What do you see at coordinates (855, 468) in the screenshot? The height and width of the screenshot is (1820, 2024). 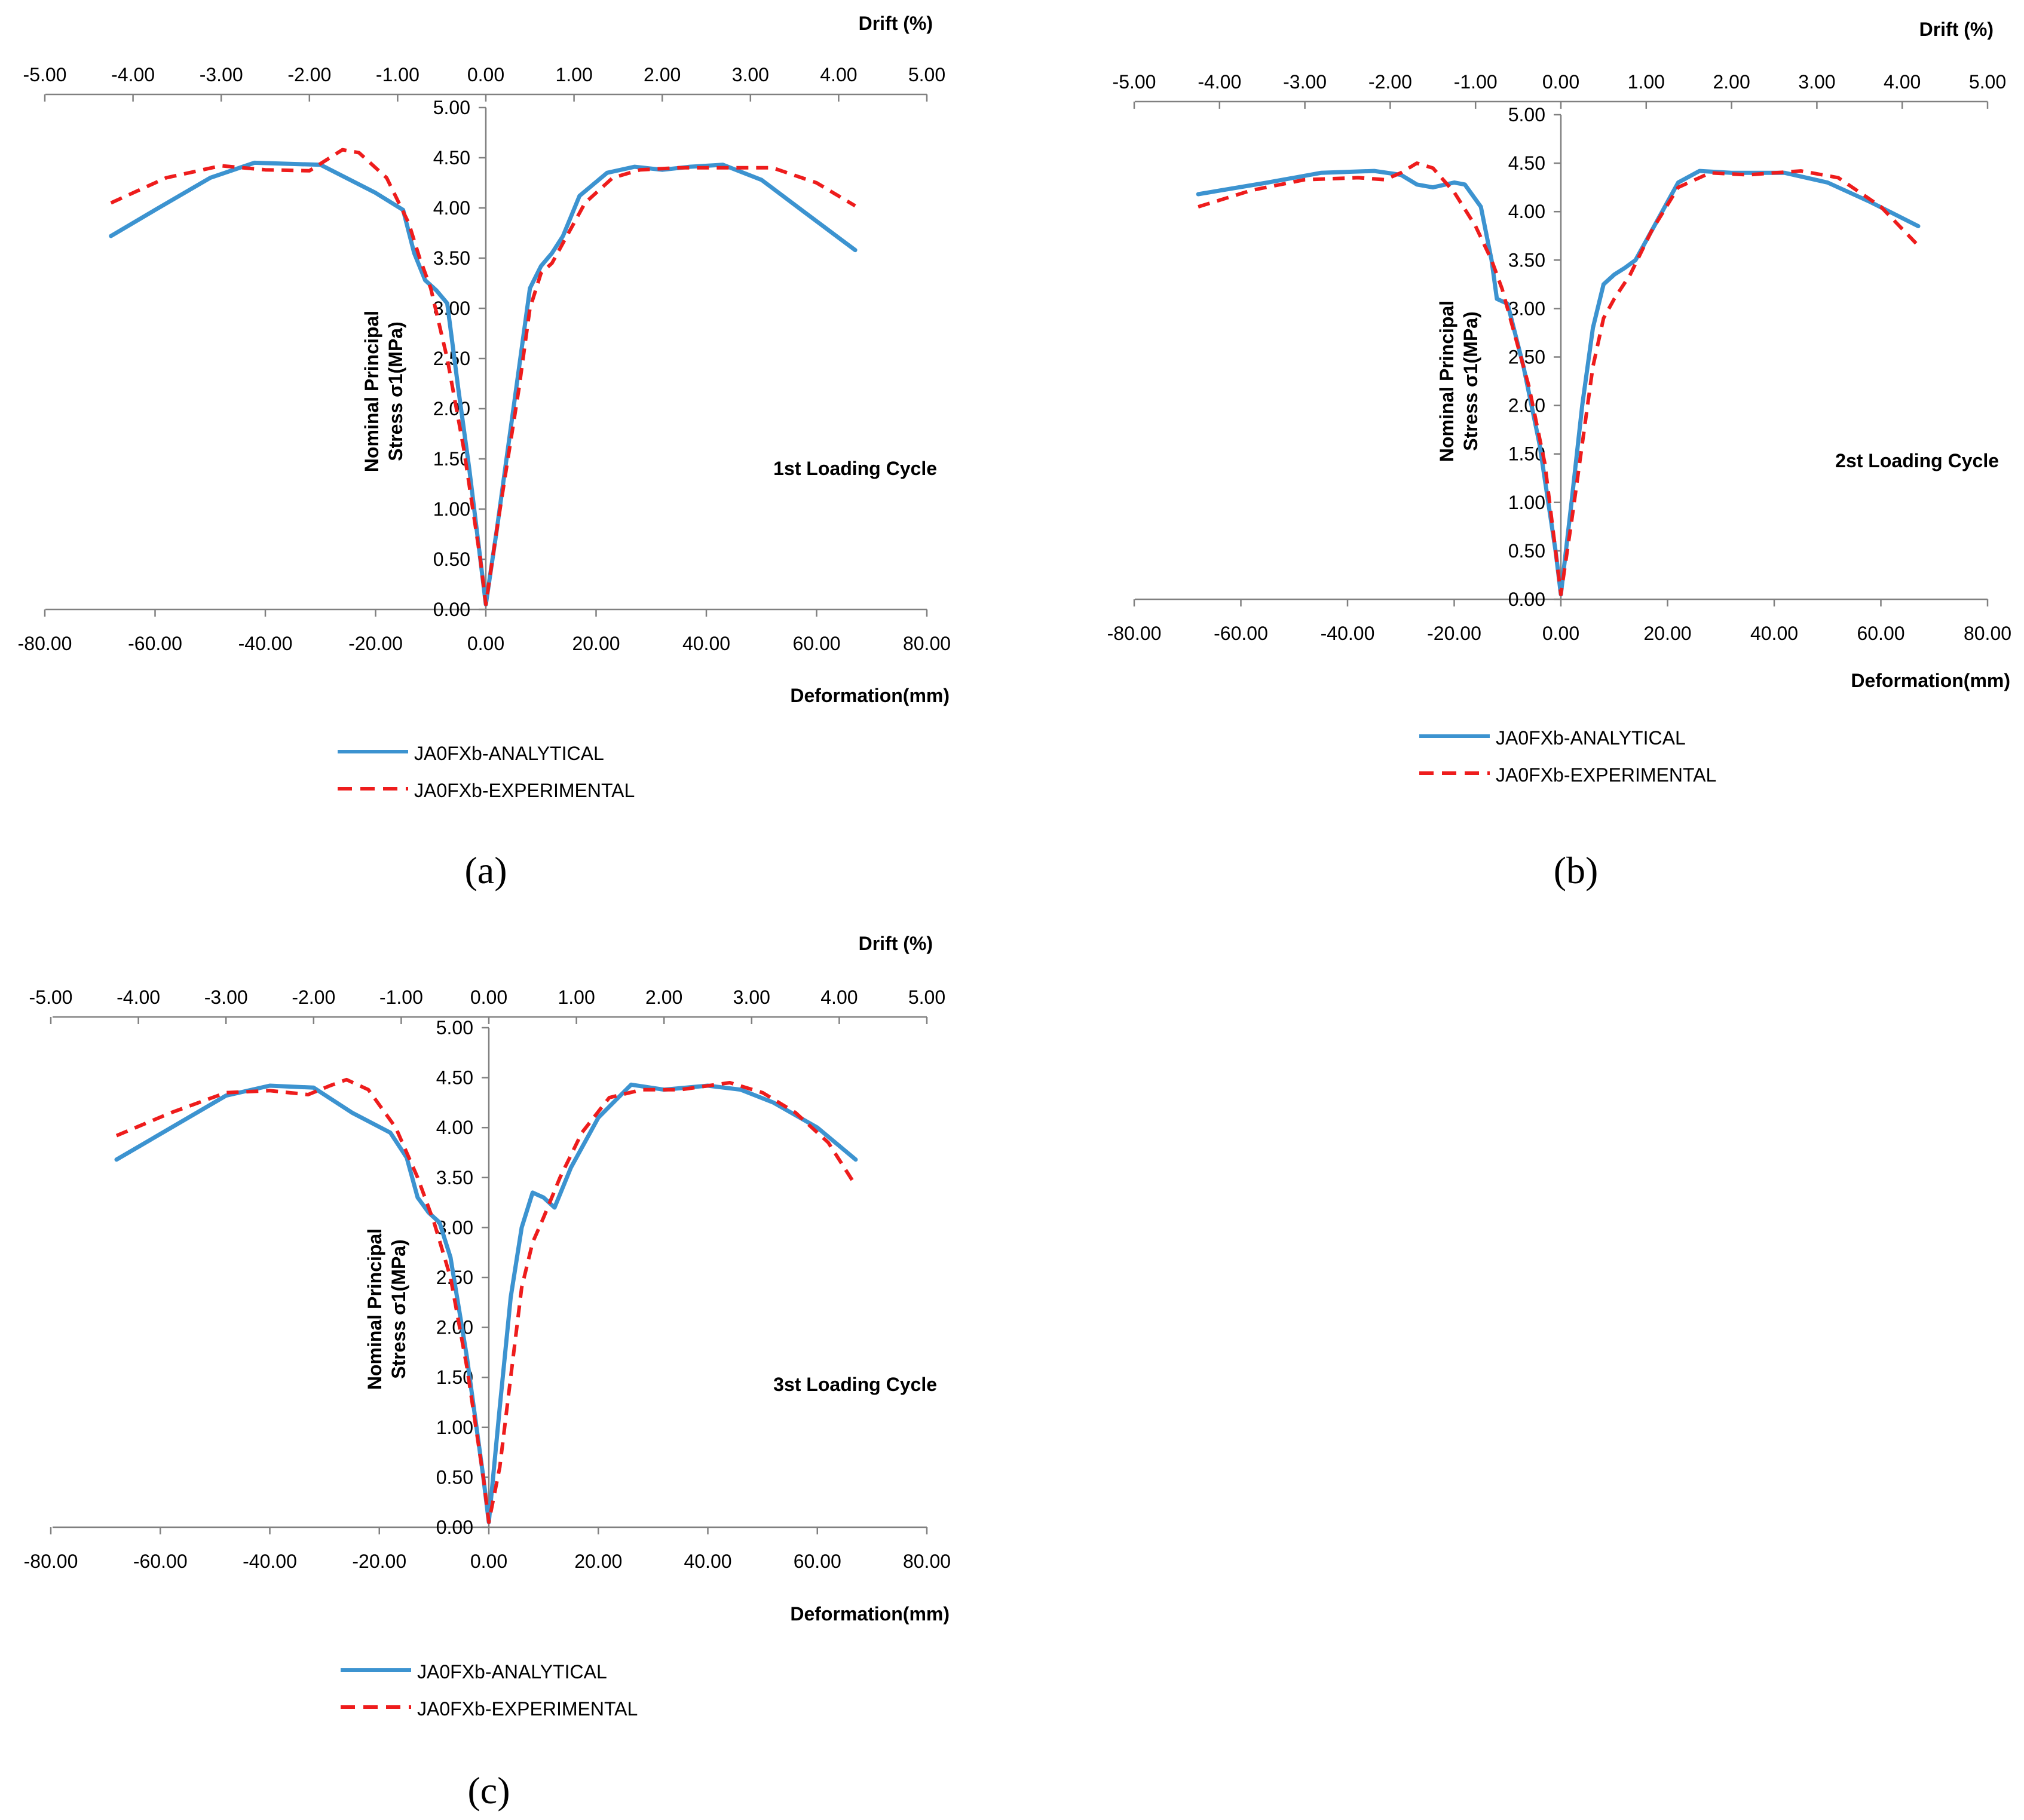 I see `chart-title: 1st Loading Cycle` at bounding box center [855, 468].